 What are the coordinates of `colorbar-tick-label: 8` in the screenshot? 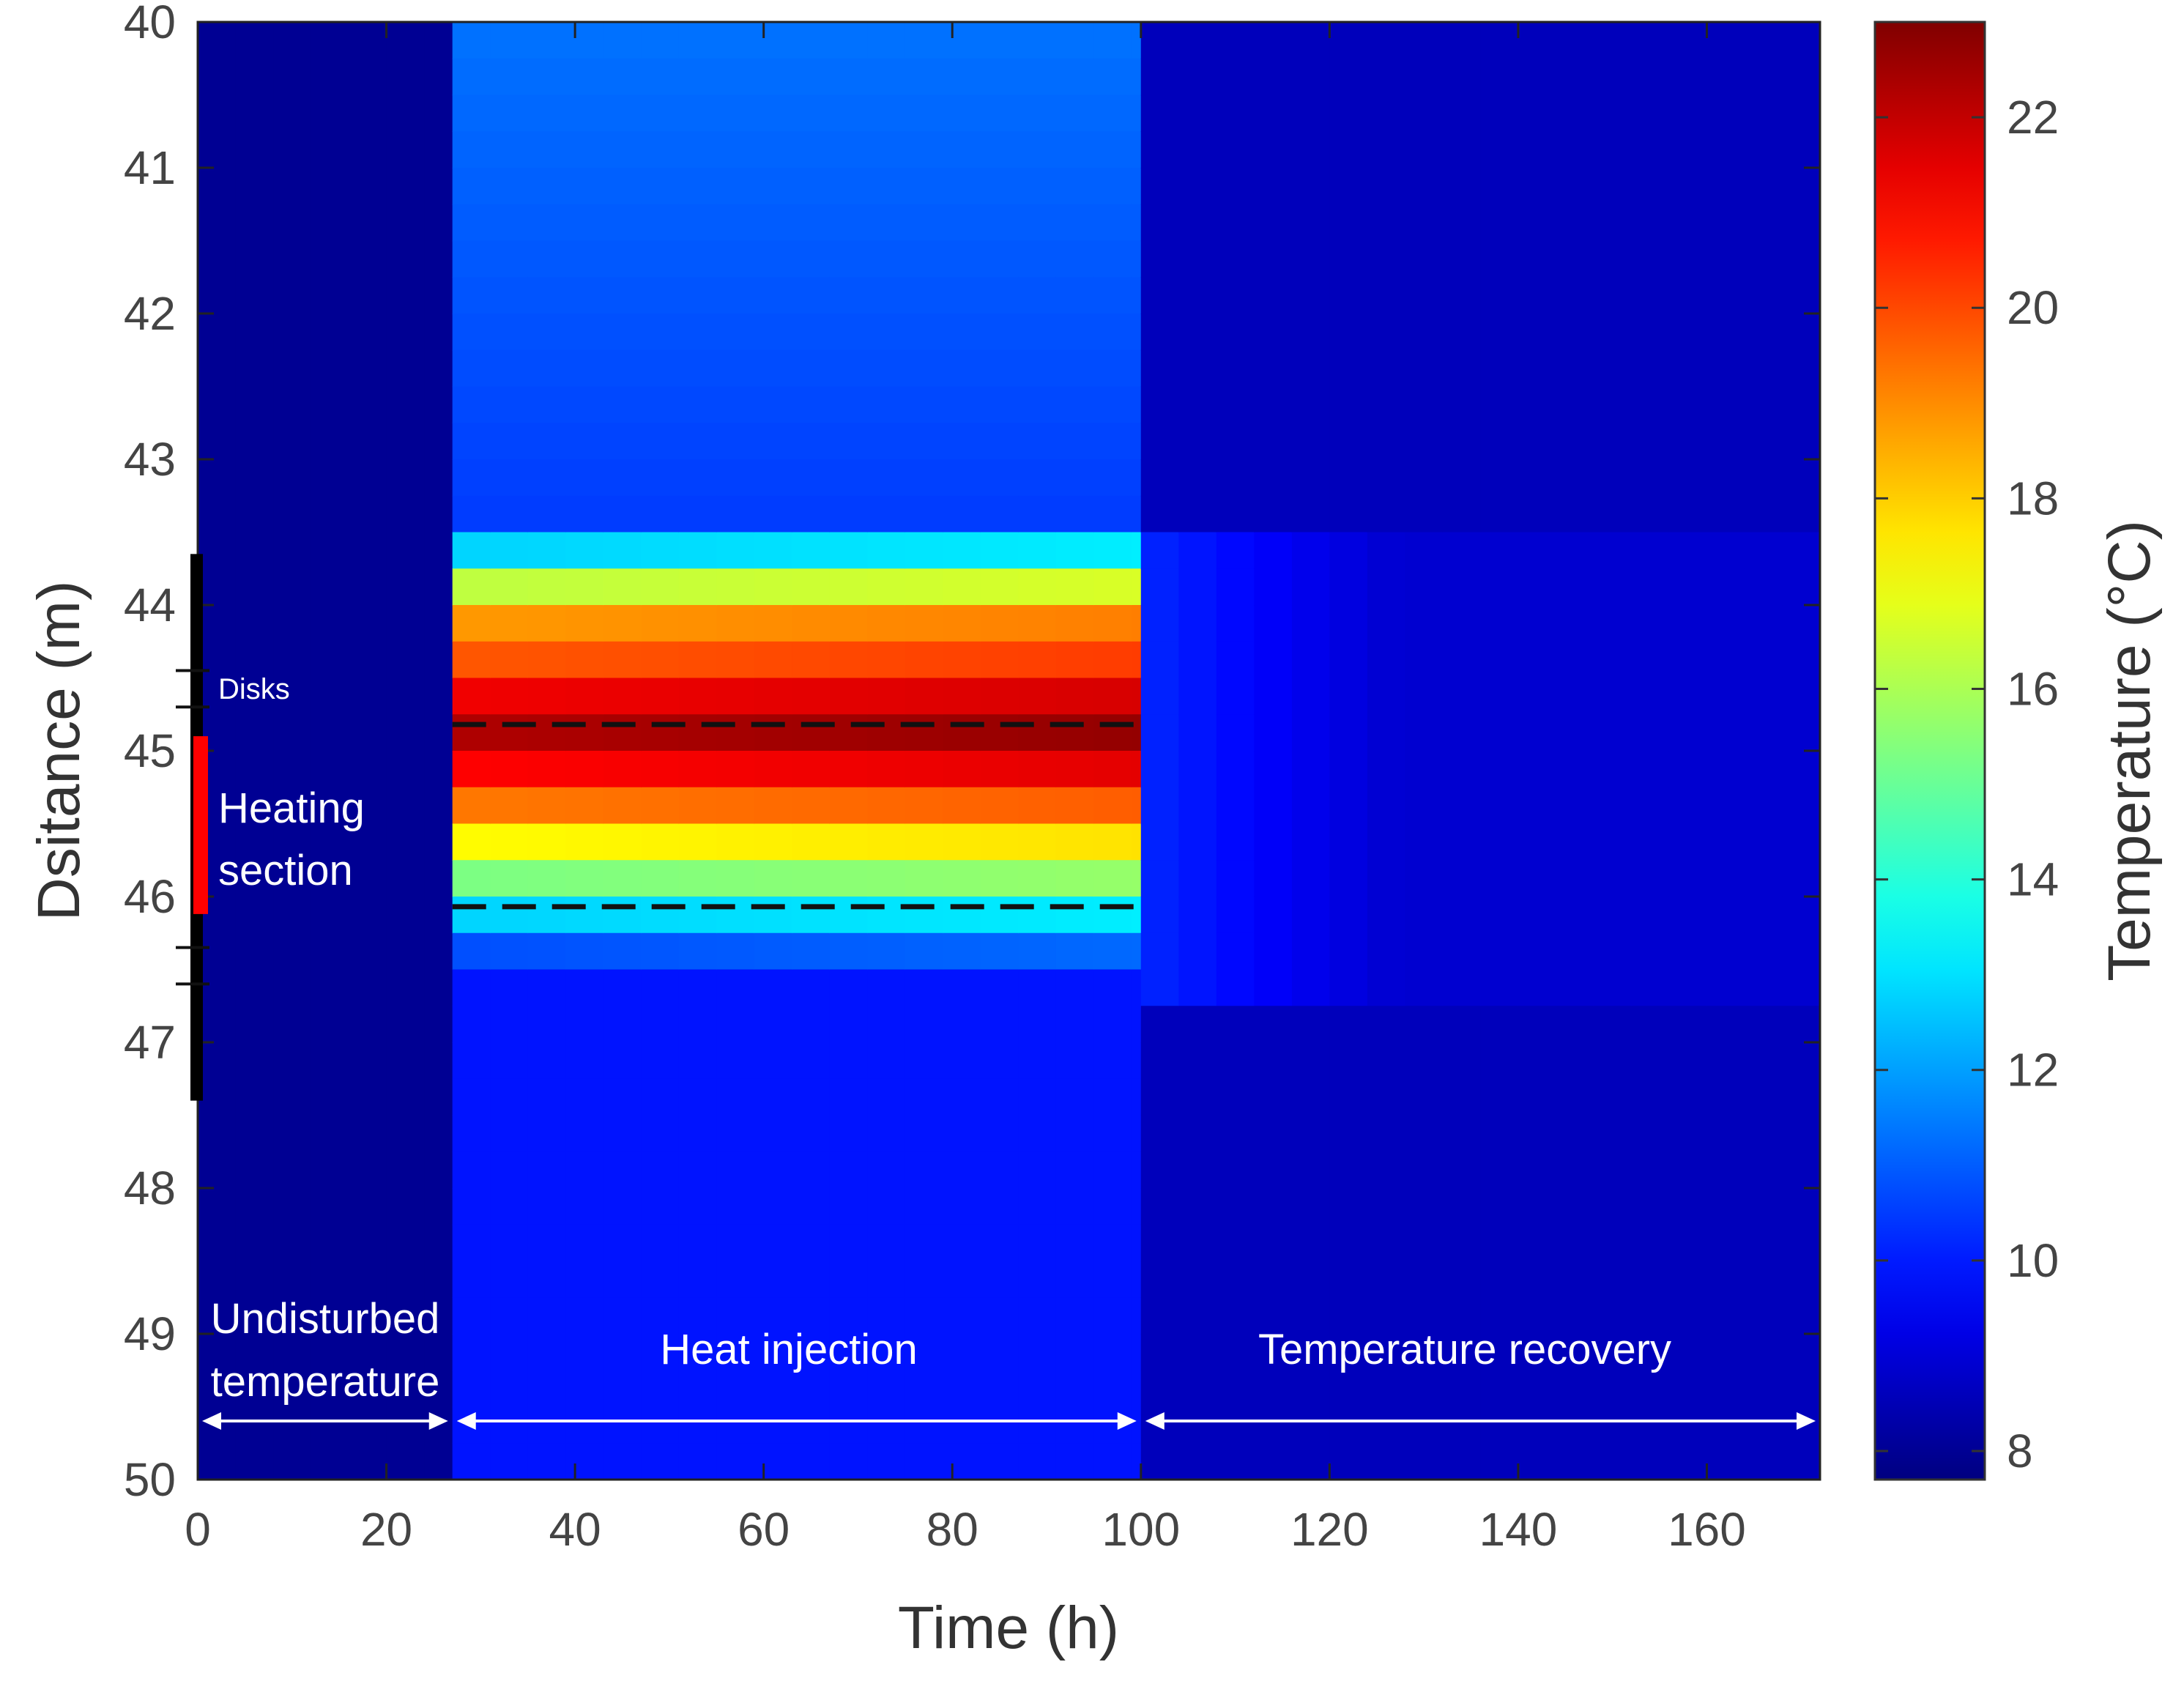 It's located at (2020, 1451).